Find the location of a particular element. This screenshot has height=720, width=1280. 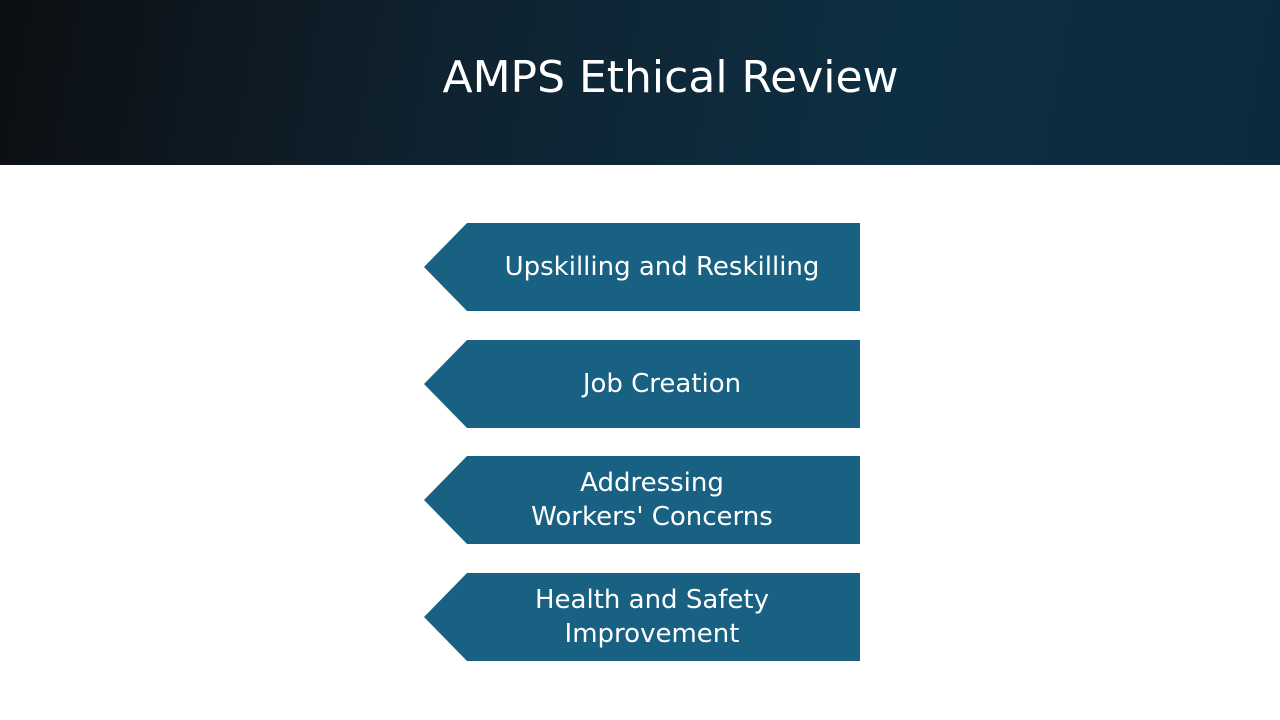

step-label: Job Creation is located at coordinates (662, 384).